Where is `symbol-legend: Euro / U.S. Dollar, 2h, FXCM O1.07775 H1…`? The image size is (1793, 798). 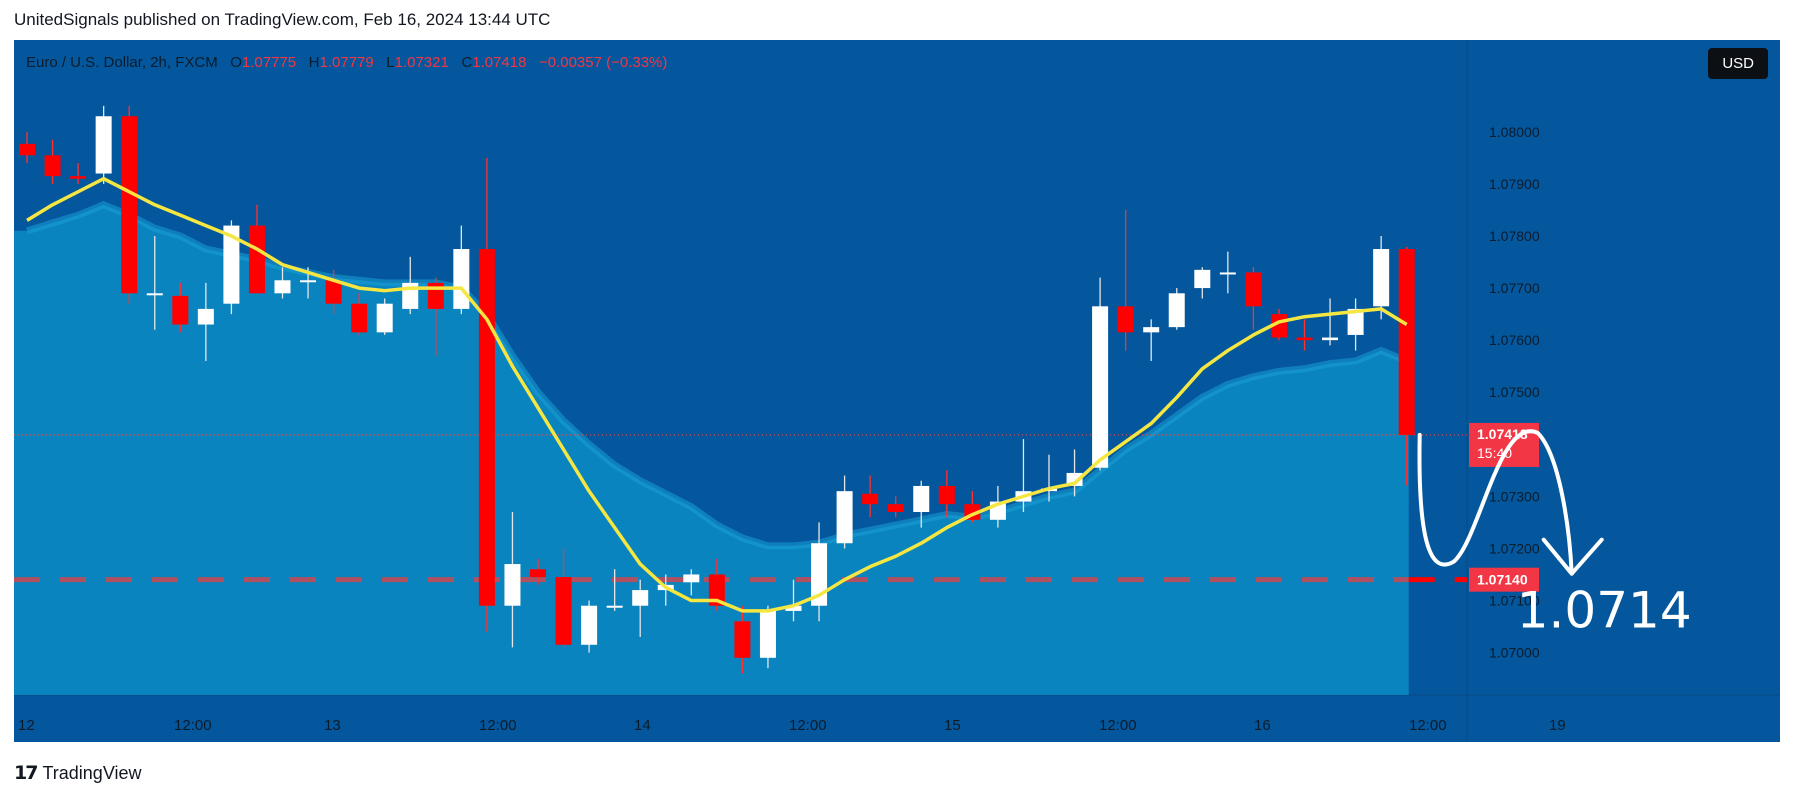 symbol-legend: Euro / U.S. Dollar, 2h, FXCM O1.07775 H1… is located at coordinates (346, 62).